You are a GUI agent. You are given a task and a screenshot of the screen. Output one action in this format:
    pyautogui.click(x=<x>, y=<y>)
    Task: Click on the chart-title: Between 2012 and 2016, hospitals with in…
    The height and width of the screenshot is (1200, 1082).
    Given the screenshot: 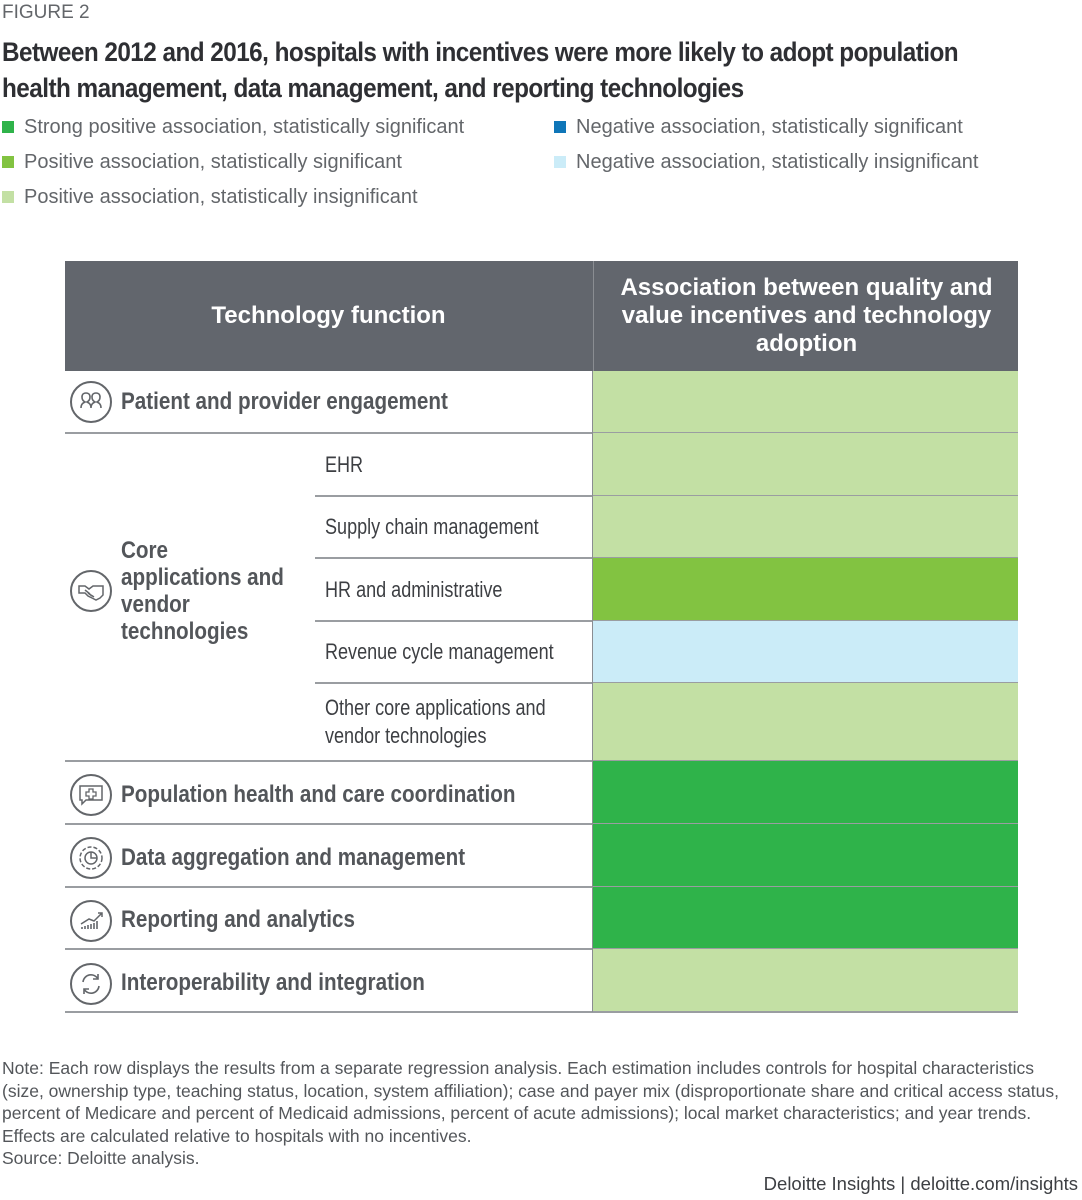 What is the action you would take?
    pyautogui.click(x=480, y=70)
    